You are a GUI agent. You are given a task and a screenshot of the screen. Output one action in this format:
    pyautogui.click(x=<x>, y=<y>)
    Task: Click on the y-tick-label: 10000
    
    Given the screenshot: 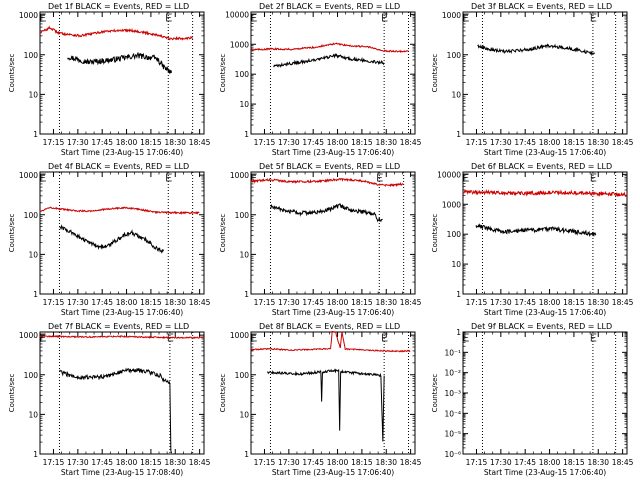 What is the action you would take?
    pyautogui.click(x=237, y=14)
    